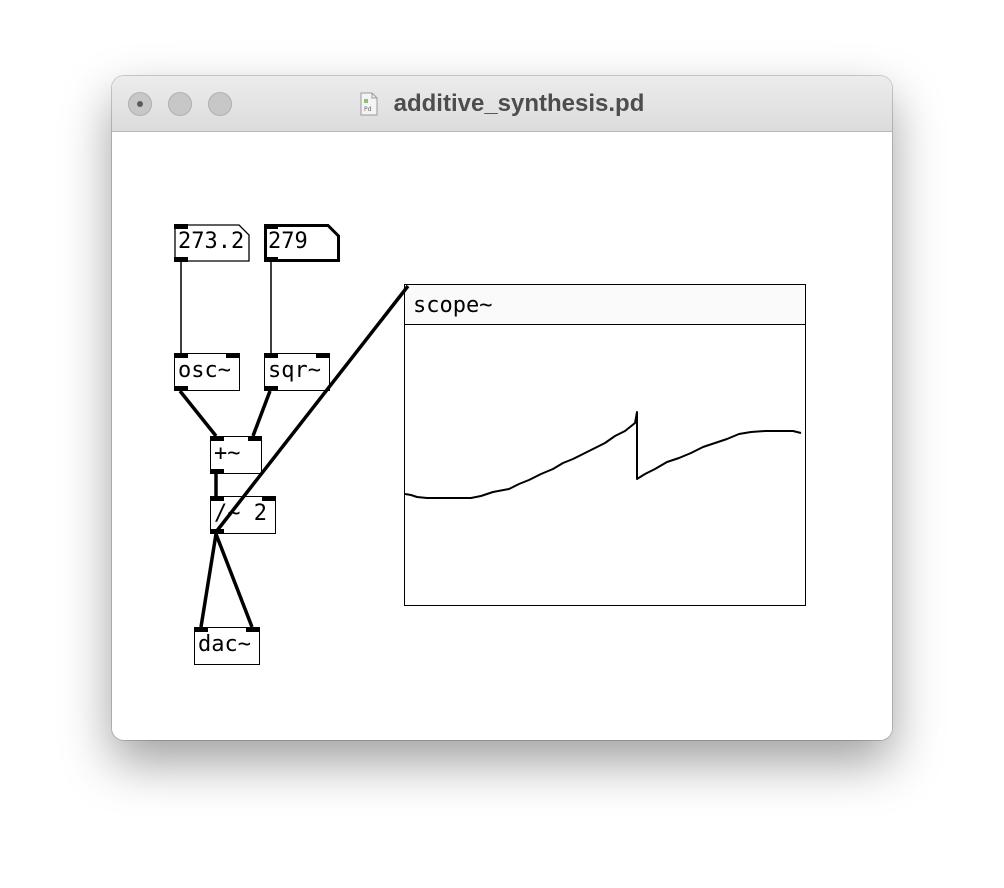 This screenshot has height=888, width=1004. What do you see at coordinates (605, 305) in the screenshot?
I see `scope-header: scope~` at bounding box center [605, 305].